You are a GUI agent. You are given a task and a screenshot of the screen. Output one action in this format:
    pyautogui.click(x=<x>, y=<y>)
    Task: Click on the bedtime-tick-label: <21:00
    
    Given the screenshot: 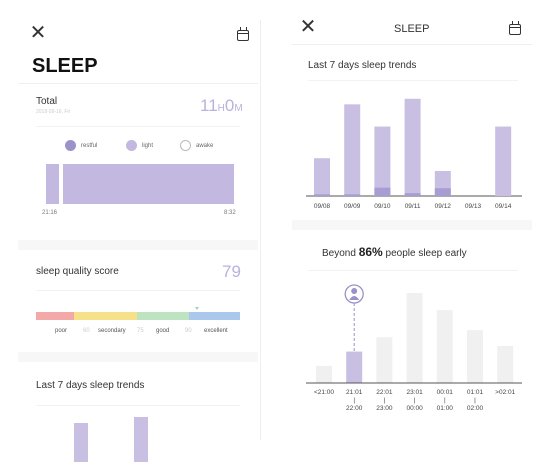 What is the action you would take?
    pyautogui.click(x=324, y=392)
    